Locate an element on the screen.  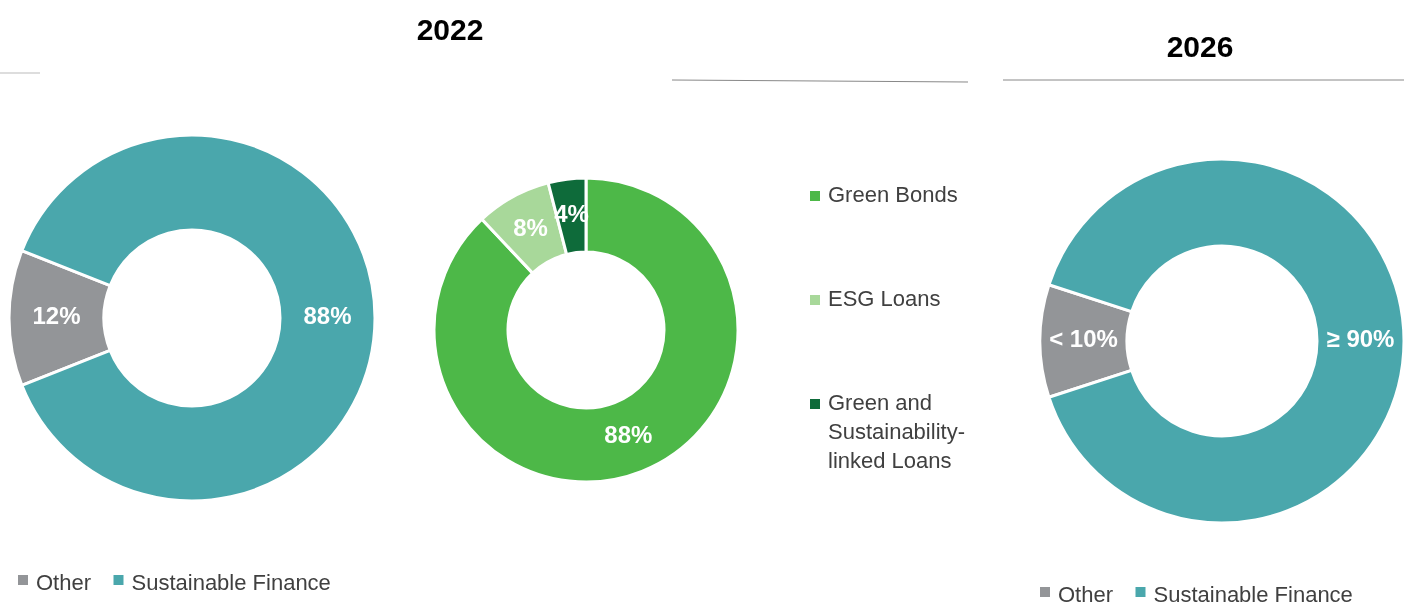
legend-label: Green and Sustainability-linked Loans is located at coordinates (896, 431).